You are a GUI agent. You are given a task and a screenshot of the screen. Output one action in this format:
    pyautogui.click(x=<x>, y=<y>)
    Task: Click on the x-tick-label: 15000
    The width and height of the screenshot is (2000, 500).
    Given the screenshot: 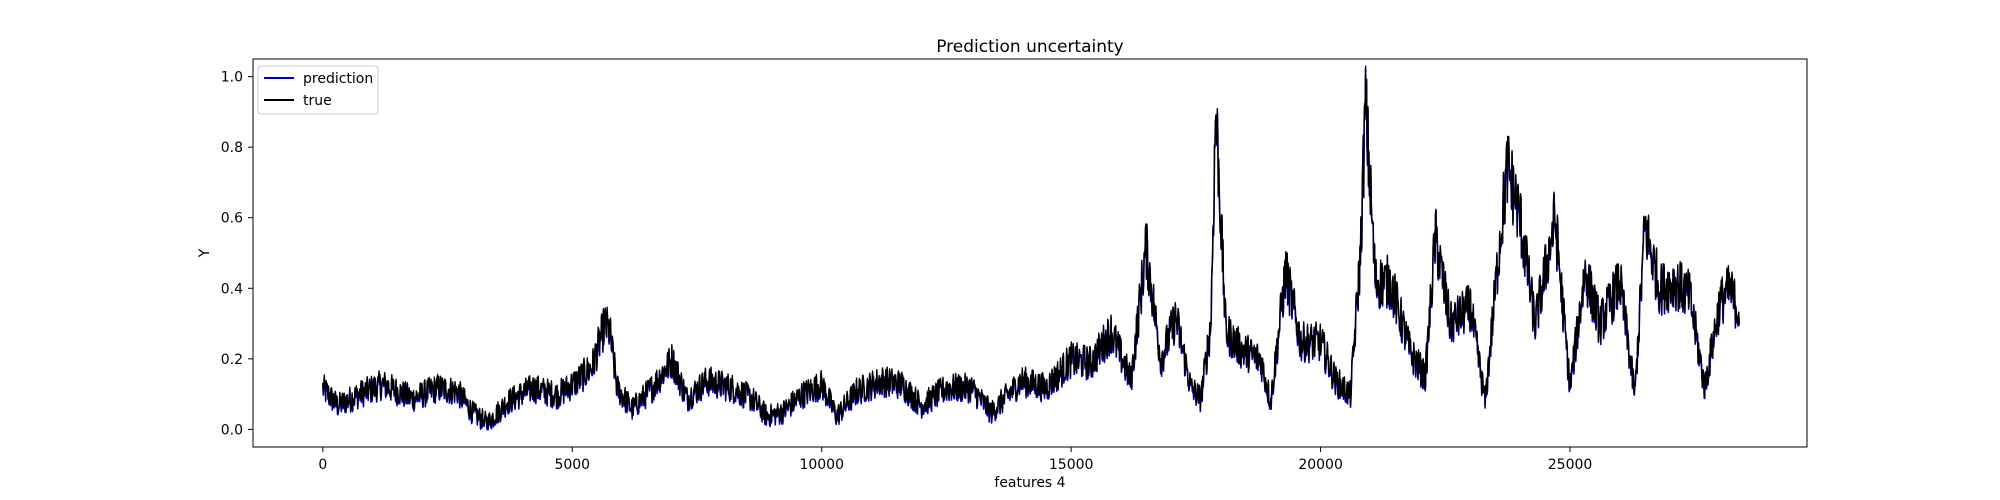 What is the action you would take?
    pyautogui.click(x=1071, y=465)
    